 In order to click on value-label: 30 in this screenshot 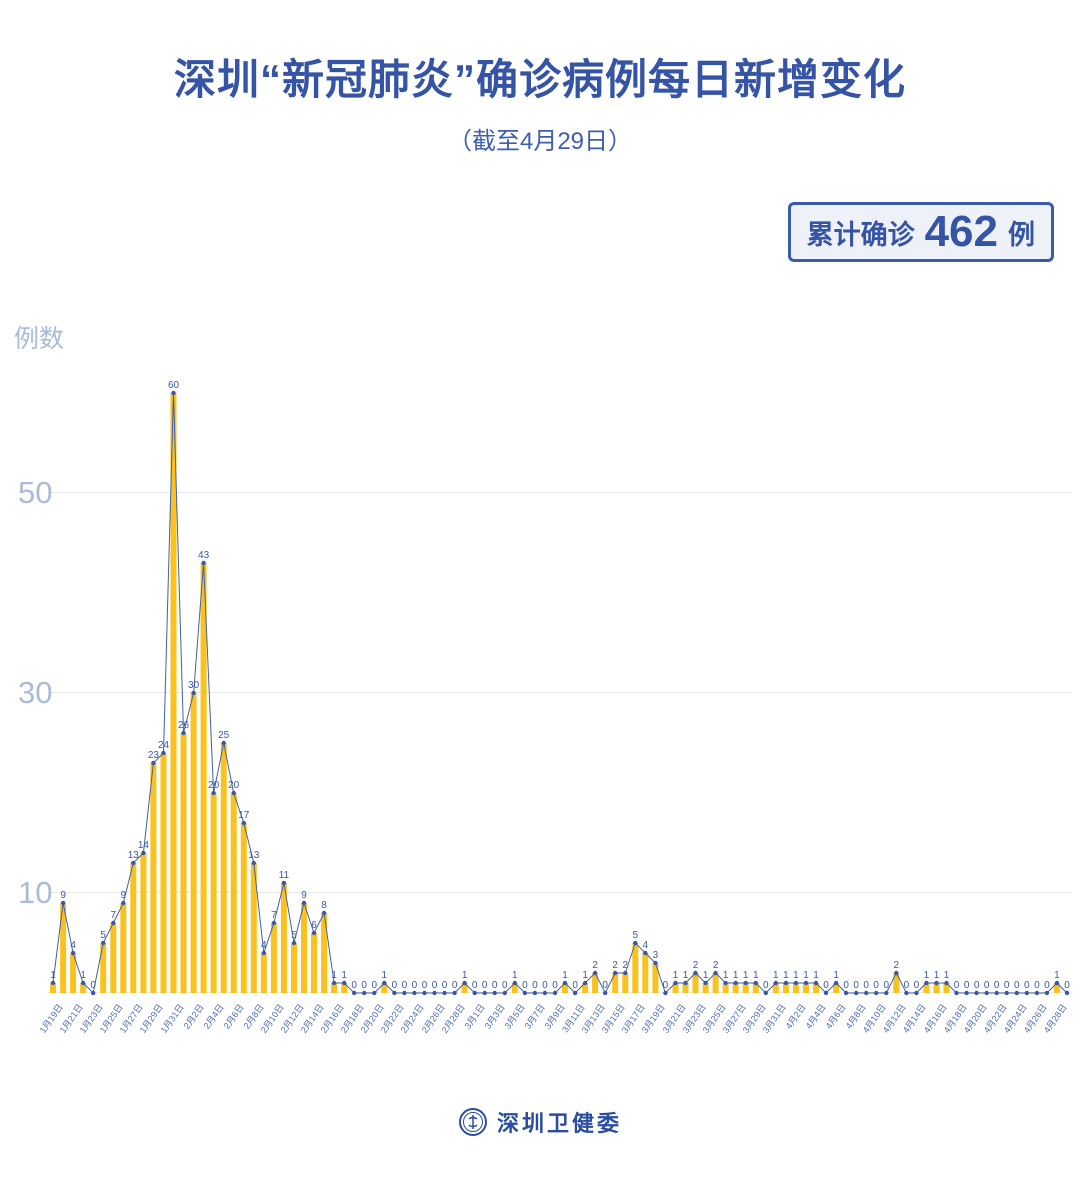, I will do `click(194, 685)`.